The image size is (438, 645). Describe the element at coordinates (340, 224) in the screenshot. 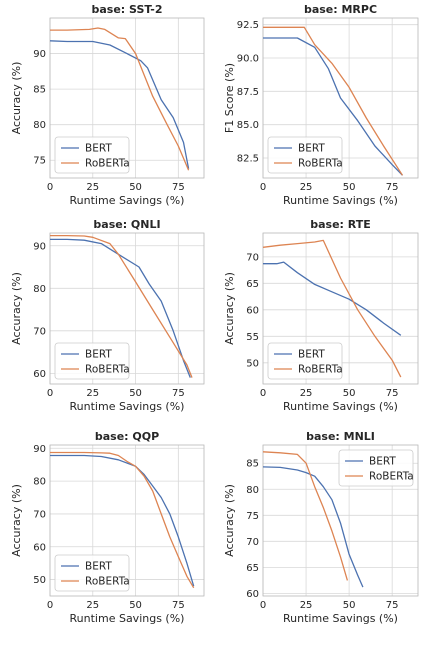

I see `chart-title: base: RTE` at that location.